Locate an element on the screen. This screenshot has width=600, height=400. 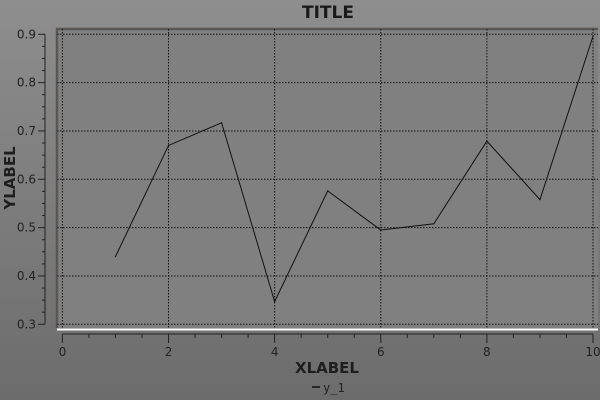
legend: y_1 is located at coordinates (328, 388).